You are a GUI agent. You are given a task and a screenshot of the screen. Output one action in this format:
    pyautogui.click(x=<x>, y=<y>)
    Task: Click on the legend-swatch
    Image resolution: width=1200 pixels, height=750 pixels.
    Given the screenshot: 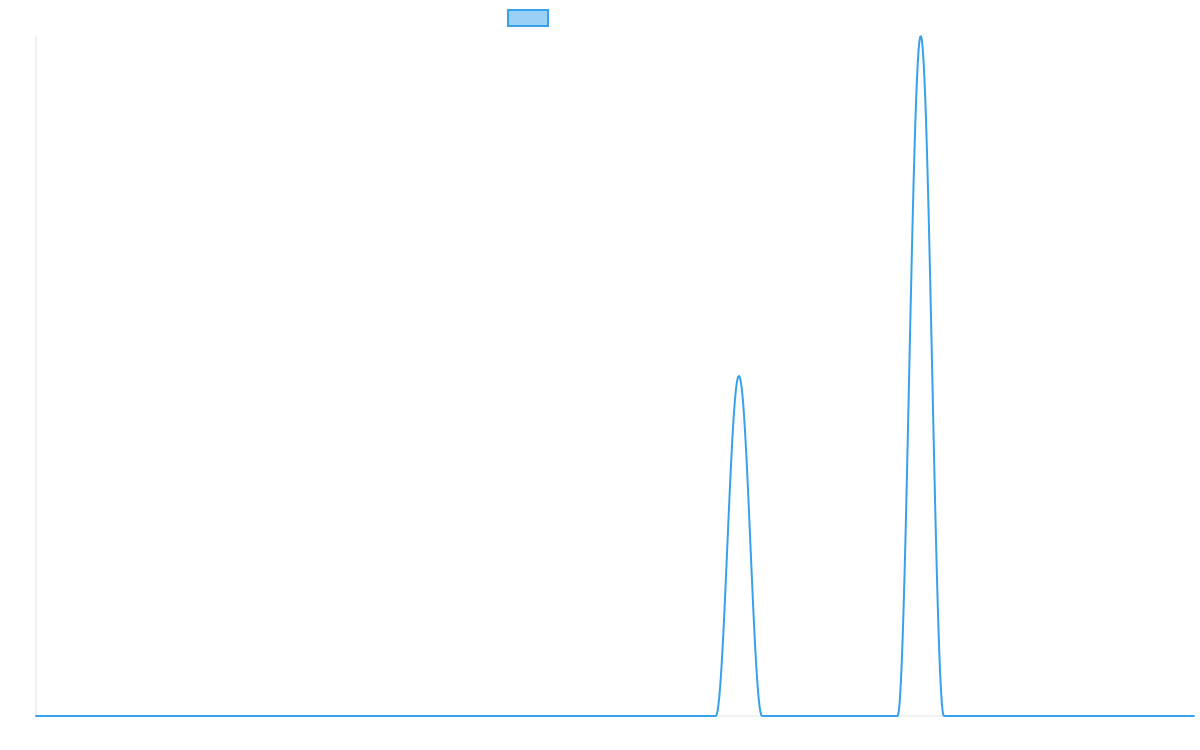 What is the action you would take?
    pyautogui.click(x=528, y=18)
    